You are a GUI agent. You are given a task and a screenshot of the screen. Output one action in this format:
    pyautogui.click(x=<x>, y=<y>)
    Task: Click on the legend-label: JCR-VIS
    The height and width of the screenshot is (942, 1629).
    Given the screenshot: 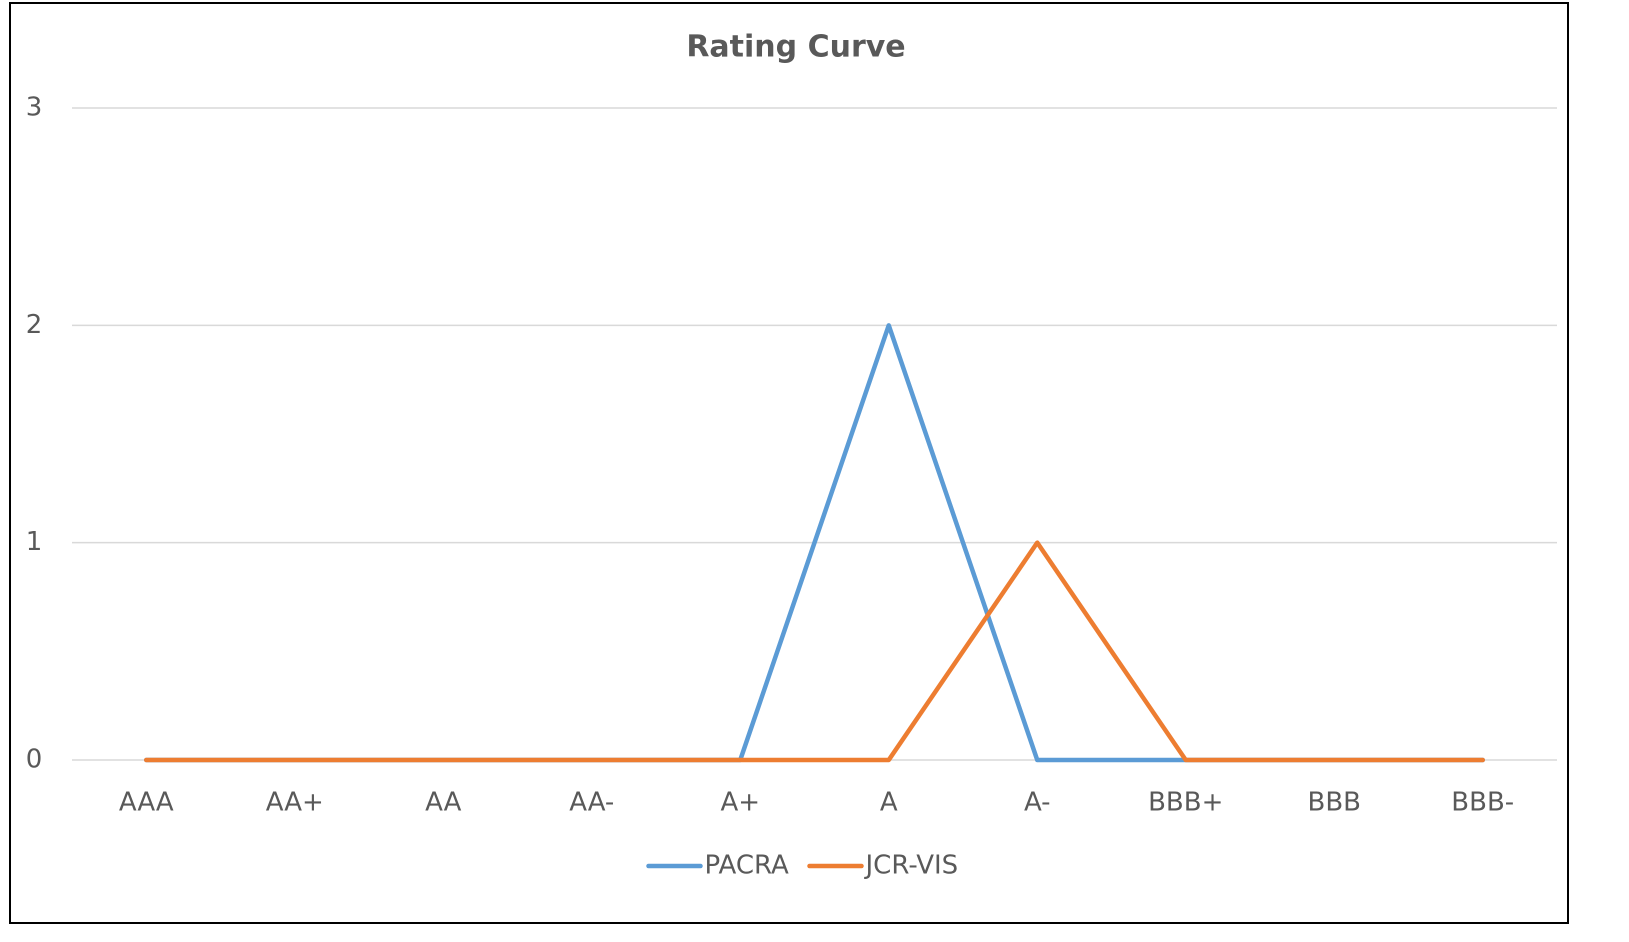 What is the action you would take?
    pyautogui.click(x=911, y=866)
    